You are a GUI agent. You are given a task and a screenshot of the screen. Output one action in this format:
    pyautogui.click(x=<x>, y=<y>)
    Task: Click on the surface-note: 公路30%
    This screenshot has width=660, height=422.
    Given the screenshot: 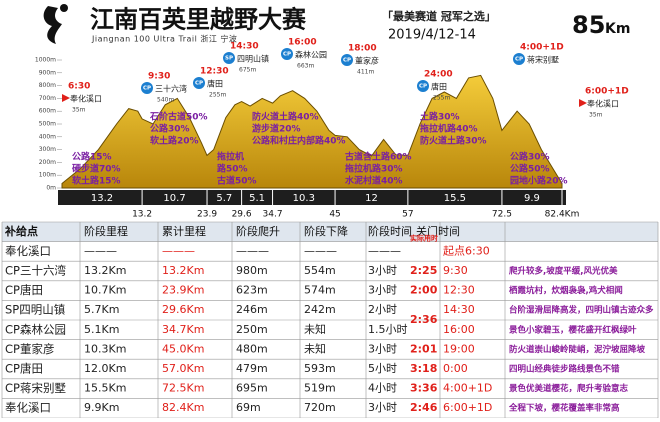 What is the action you would take?
    pyautogui.click(x=530, y=157)
    